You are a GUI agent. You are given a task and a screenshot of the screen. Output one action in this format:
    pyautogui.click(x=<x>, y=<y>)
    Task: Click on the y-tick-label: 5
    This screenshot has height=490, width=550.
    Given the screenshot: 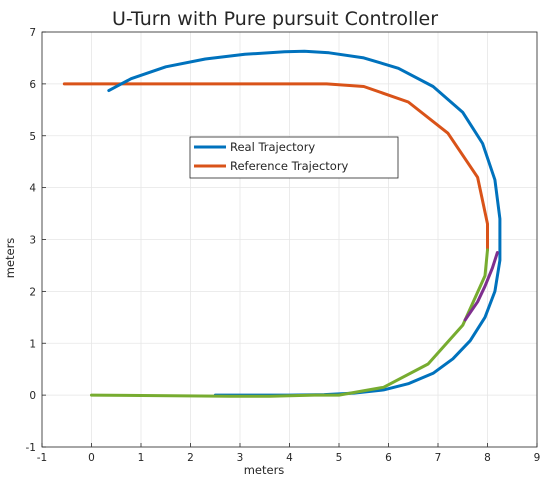 What is the action you would take?
    pyautogui.click(x=32, y=137)
    